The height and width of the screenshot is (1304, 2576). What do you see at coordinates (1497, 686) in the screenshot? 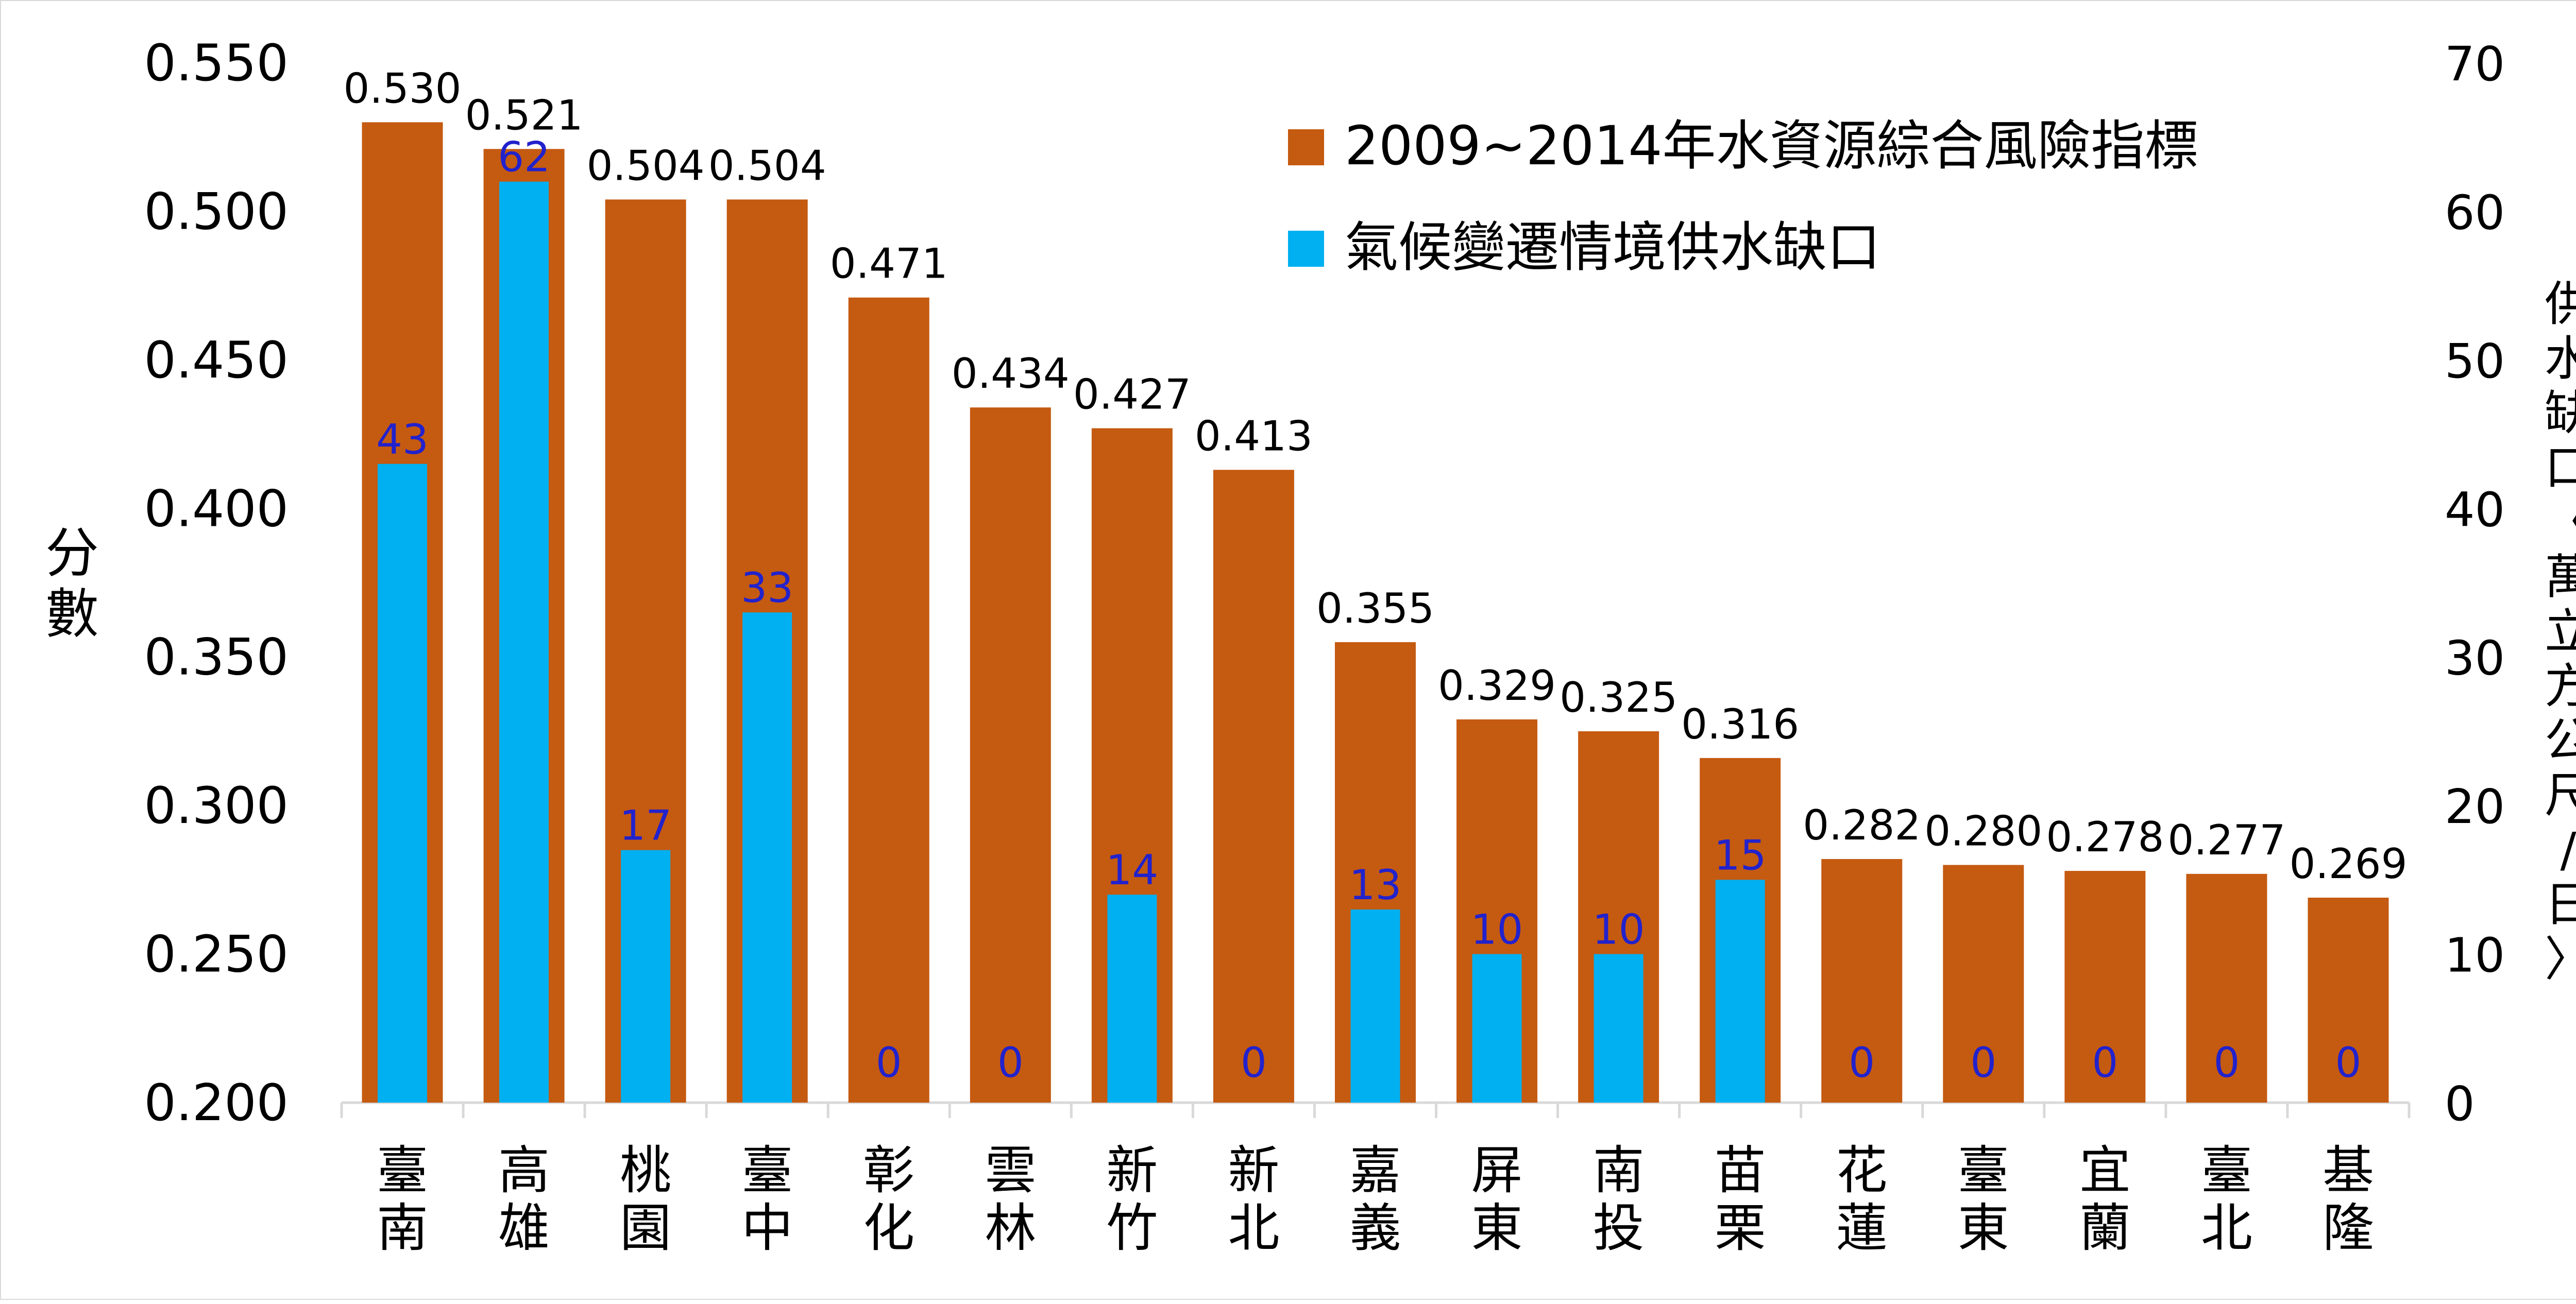
I see `risk-value-label: 0.329` at bounding box center [1497, 686].